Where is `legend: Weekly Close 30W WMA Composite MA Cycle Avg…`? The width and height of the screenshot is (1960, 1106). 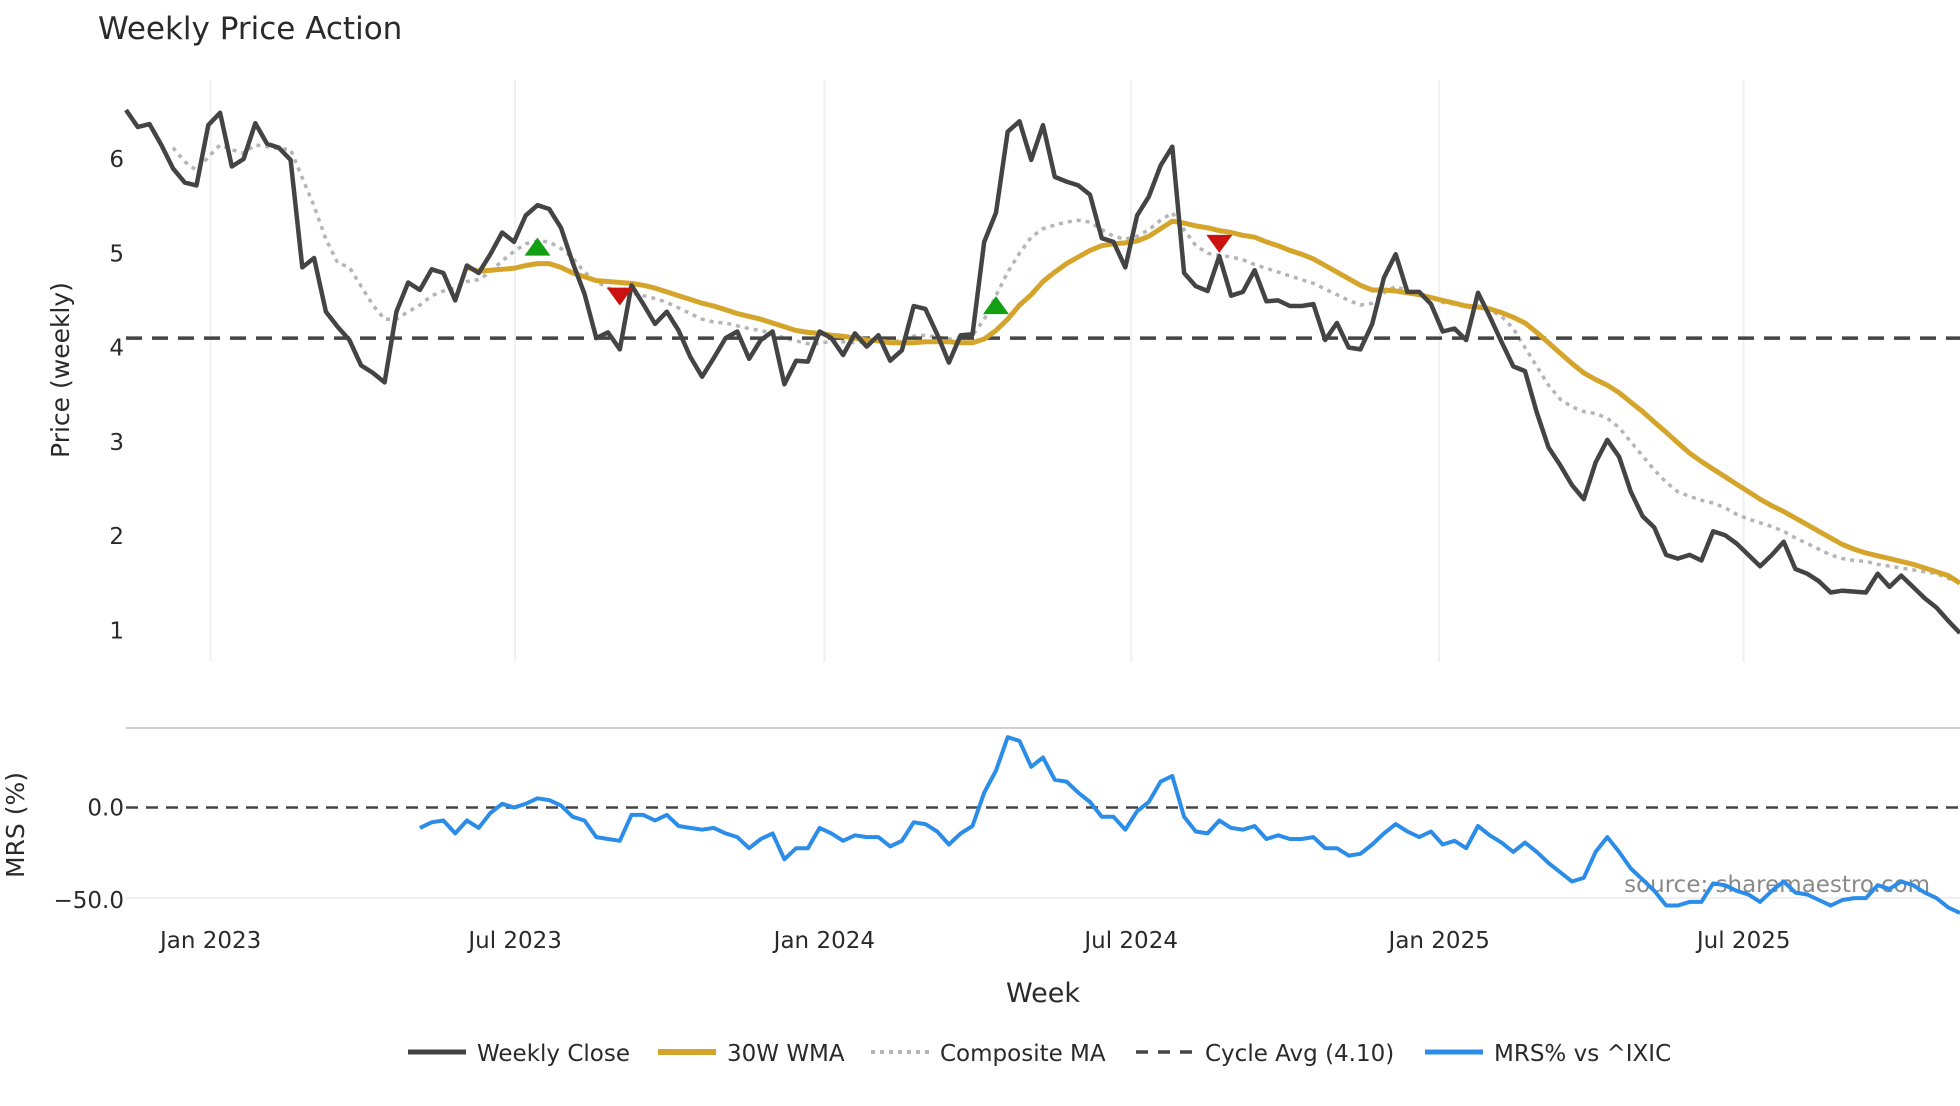 legend: Weekly Close 30W WMA Composite MA Cycle Avg… is located at coordinates (1039, 1054).